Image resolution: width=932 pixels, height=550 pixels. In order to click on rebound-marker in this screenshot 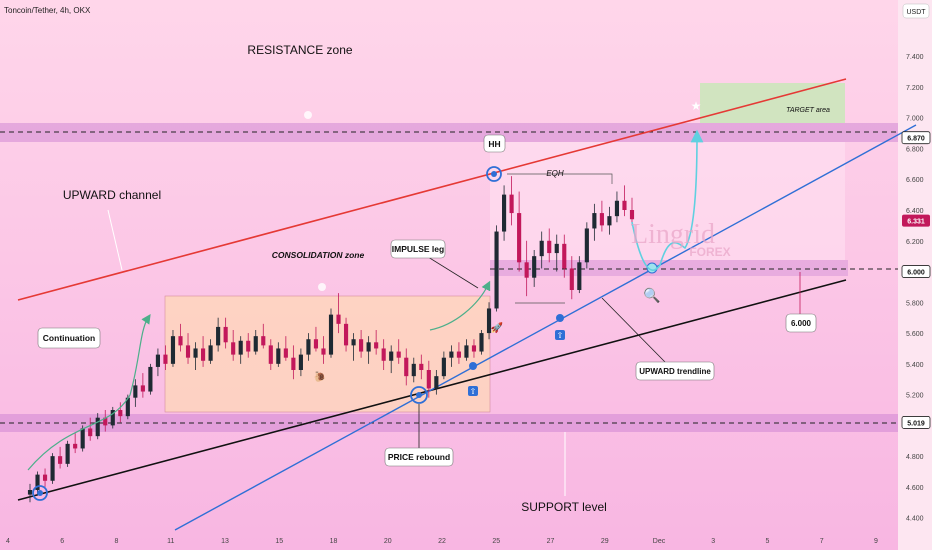, I will do `click(419, 395)`.